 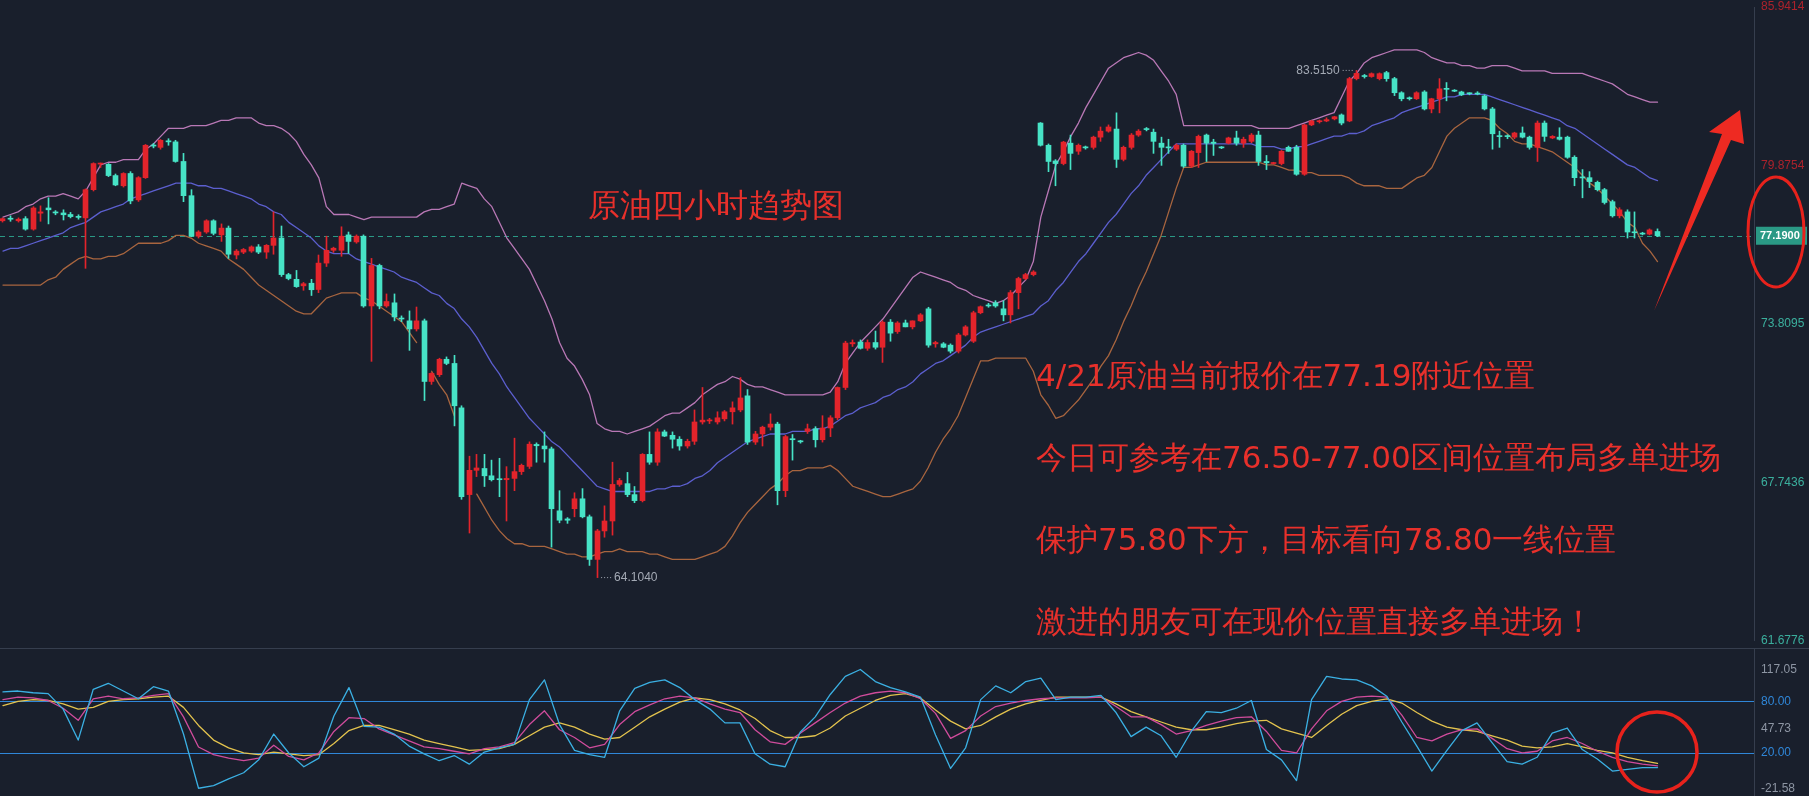 What do you see at coordinates (1776, 700) in the screenshot?
I see `y-tick-label: 80.00` at bounding box center [1776, 700].